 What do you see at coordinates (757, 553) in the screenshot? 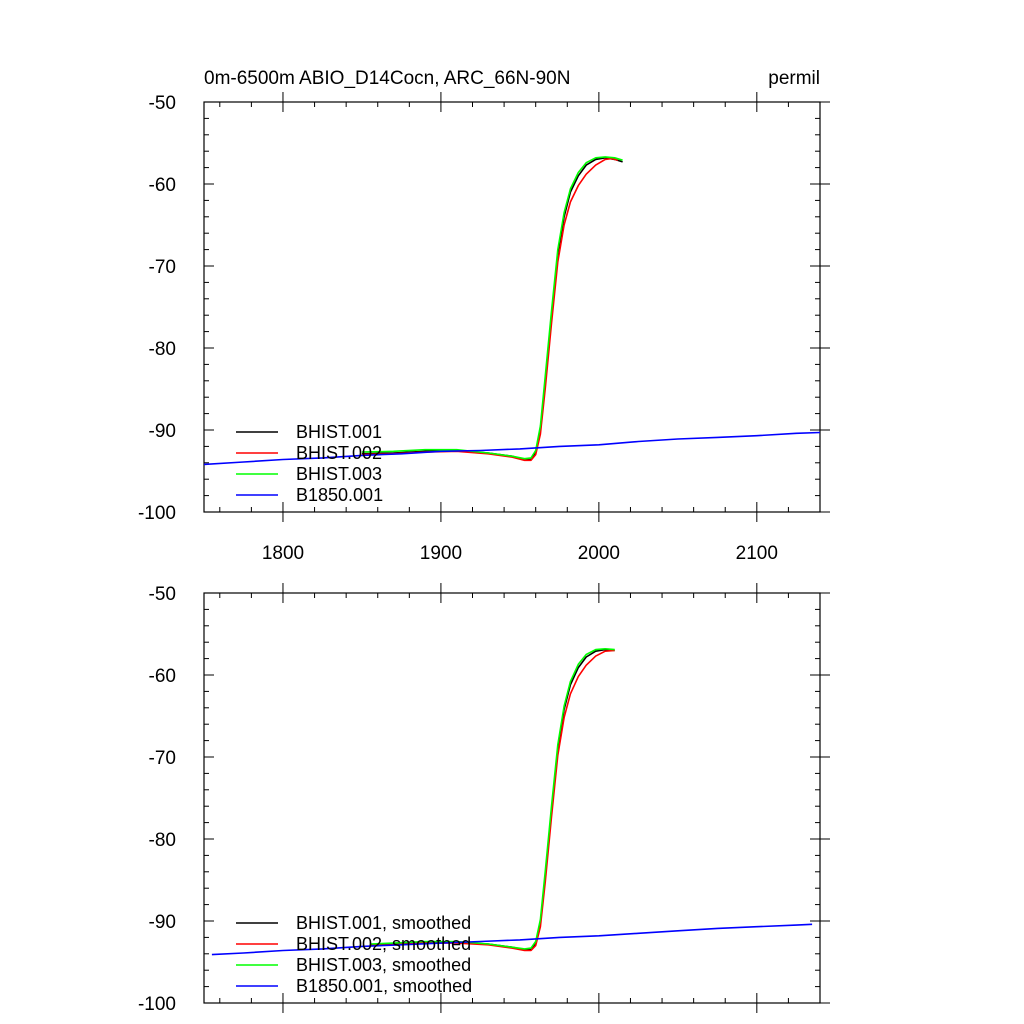
I see `x-tick-label: 2100` at bounding box center [757, 553].